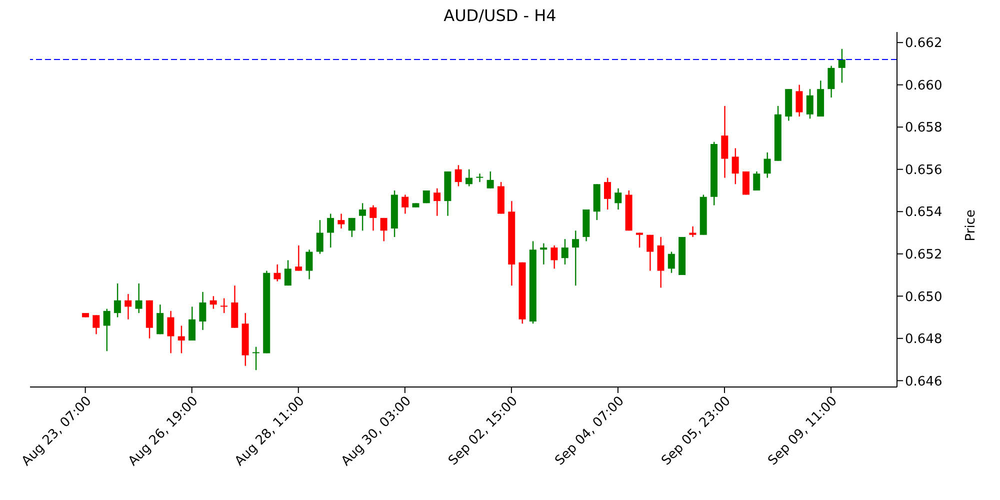  Describe the element at coordinates (923, 212) in the screenshot. I see `y-tick-label: 0.654` at that location.